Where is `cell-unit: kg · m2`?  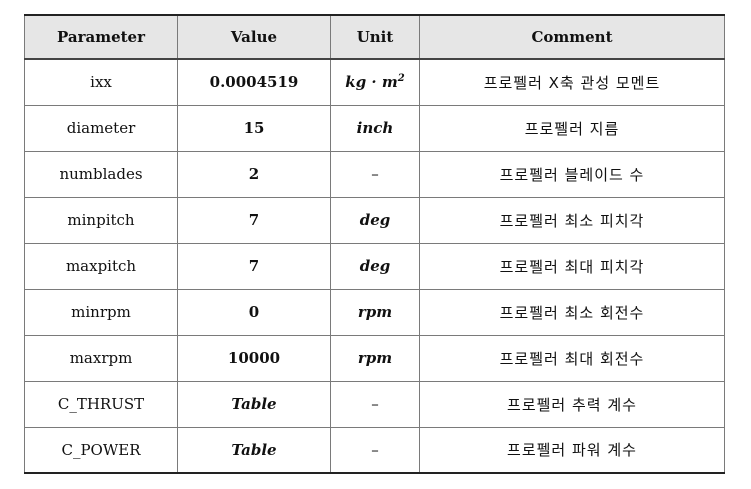 cell-unit: kg · m2 is located at coordinates (375, 82).